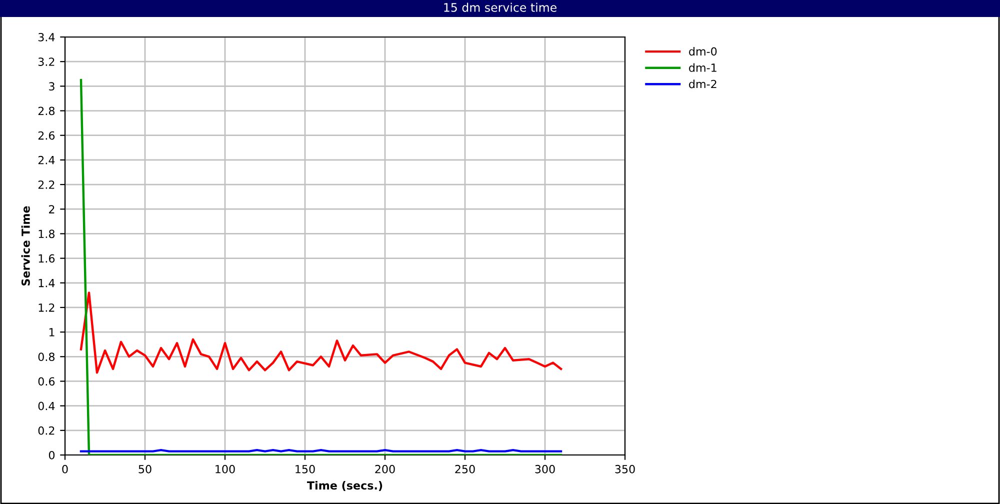  What do you see at coordinates (465, 469) in the screenshot?
I see `x-tick-label: 250` at bounding box center [465, 469].